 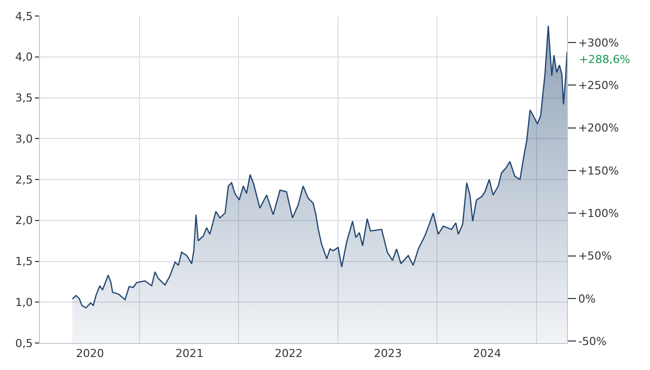 What do you see at coordinates (592, 341) in the screenshot?
I see `y2-tick-label: -50%` at bounding box center [592, 341].